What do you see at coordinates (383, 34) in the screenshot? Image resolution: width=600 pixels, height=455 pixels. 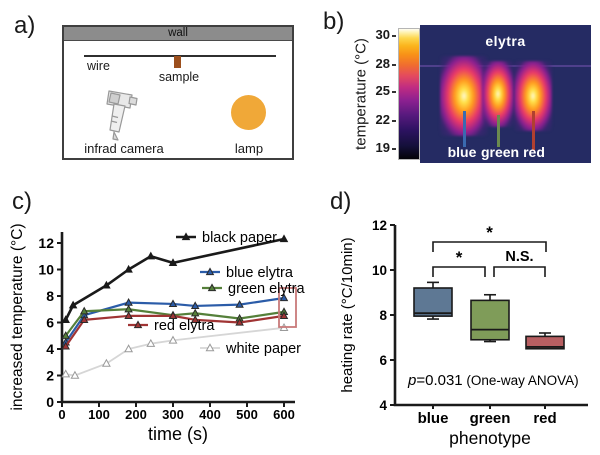 I see `colorbar-tick-30: 30` at bounding box center [383, 34].